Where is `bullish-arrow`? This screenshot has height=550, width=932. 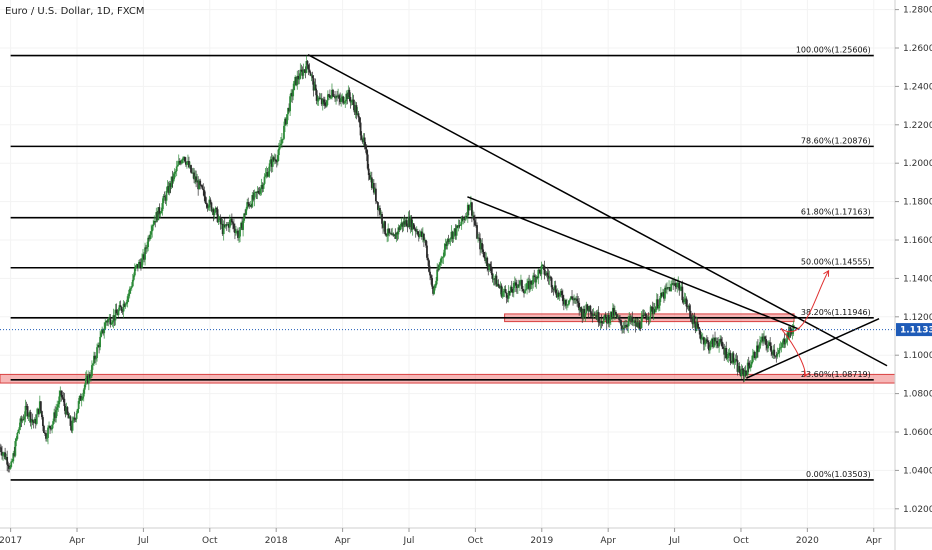
bullish-arrow is located at coordinates (805, 301).